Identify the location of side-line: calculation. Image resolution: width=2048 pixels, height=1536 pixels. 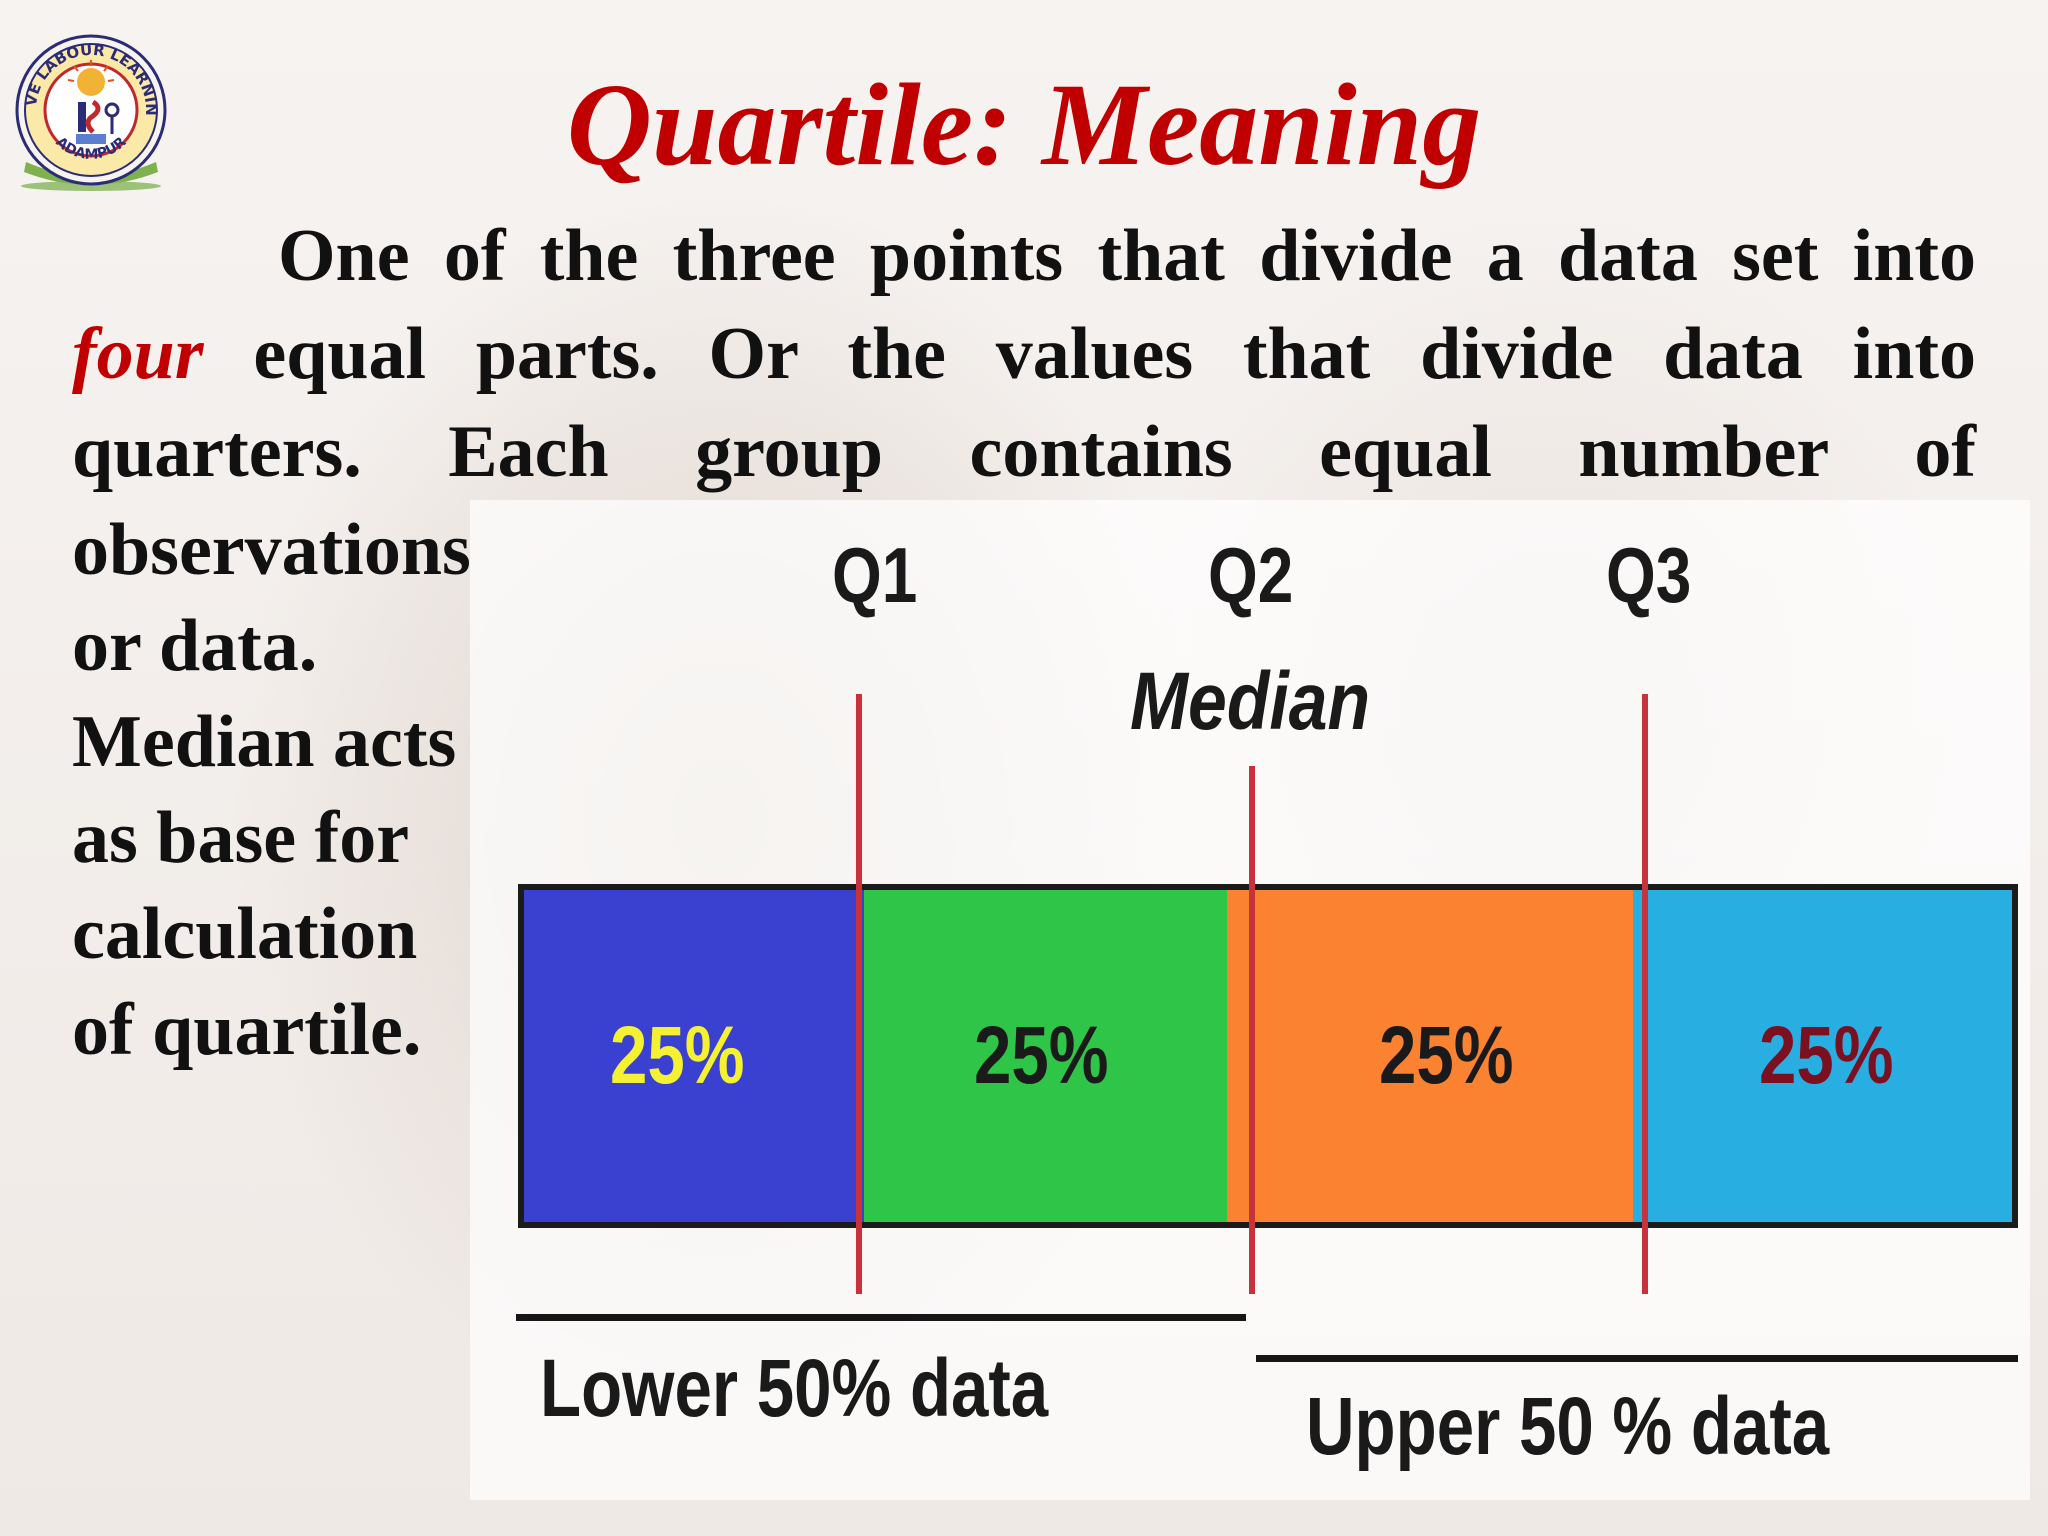
(245, 934).